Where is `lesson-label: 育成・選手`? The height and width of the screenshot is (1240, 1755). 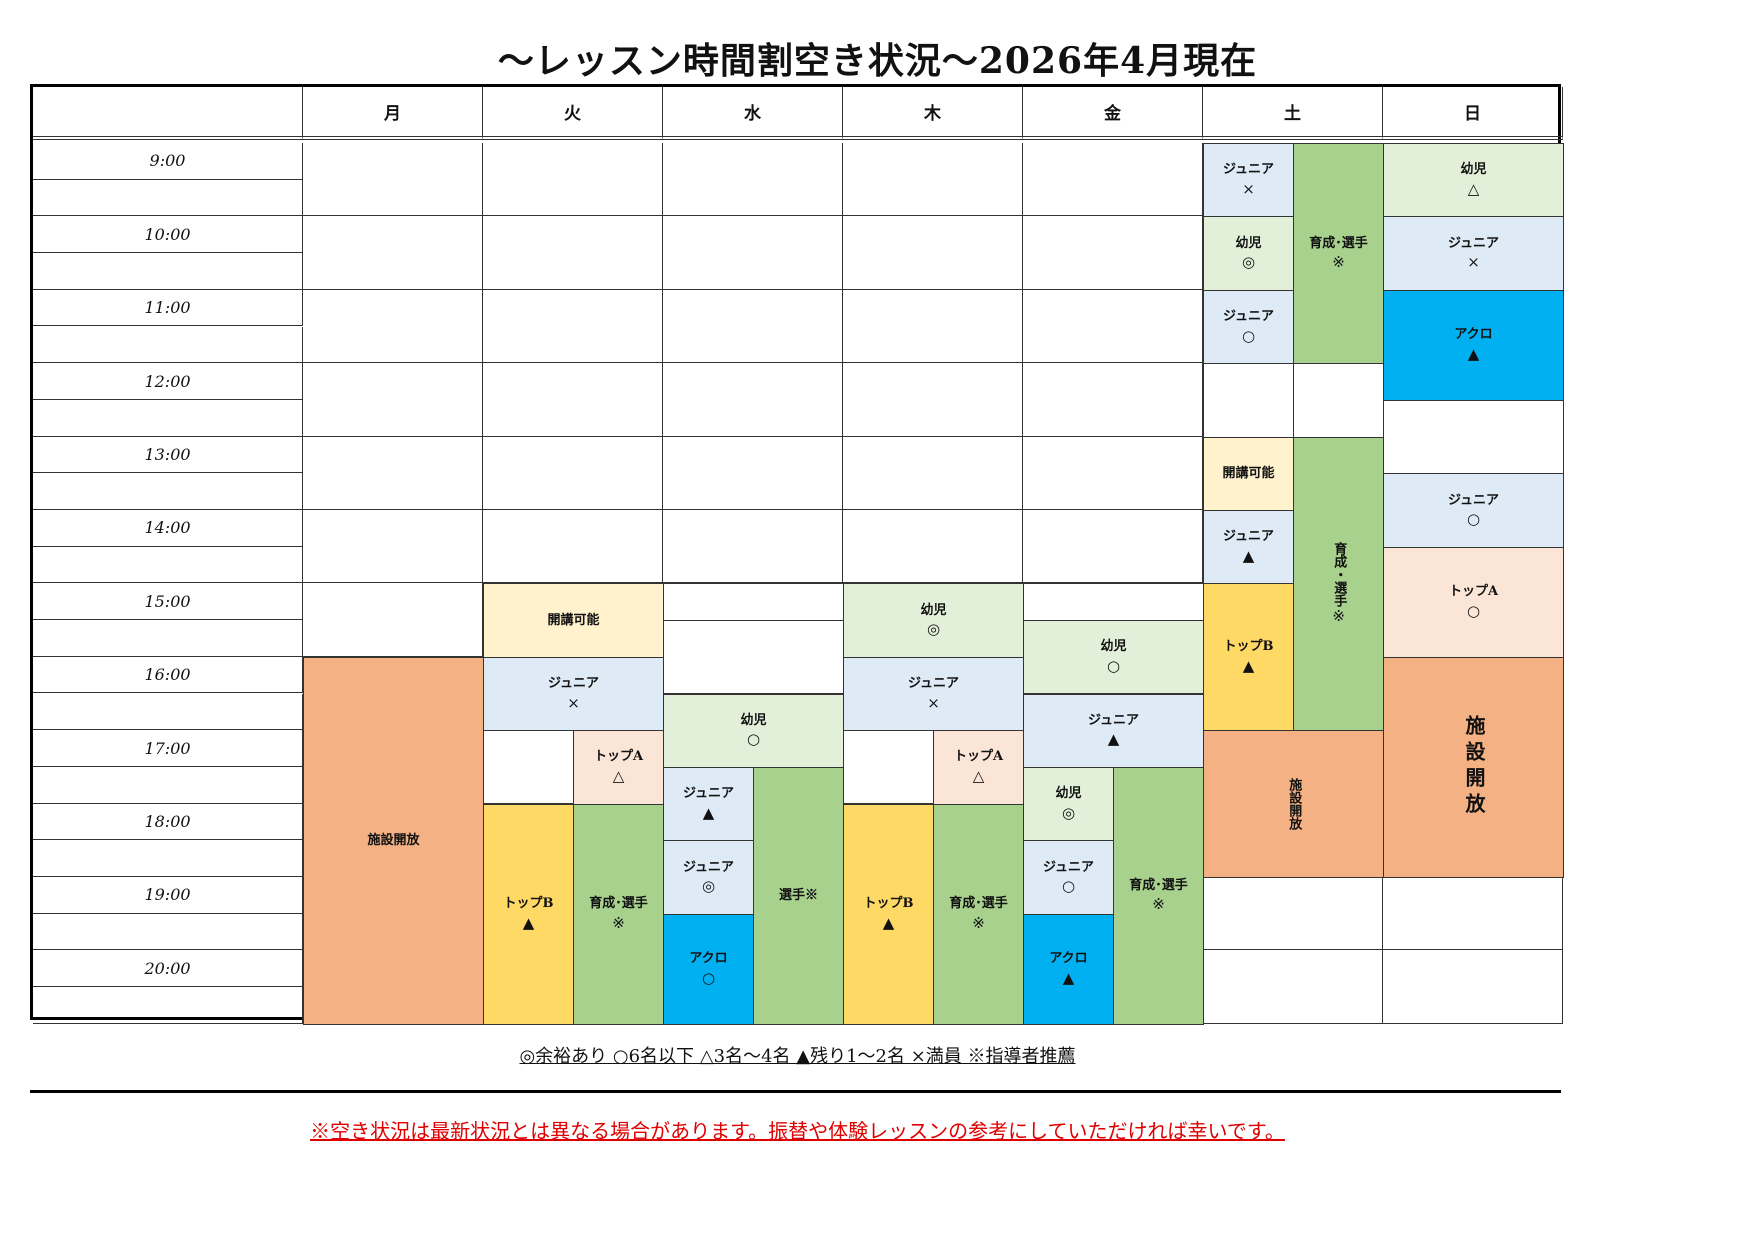
lesson-label: 育成・選手 is located at coordinates (1339, 575).